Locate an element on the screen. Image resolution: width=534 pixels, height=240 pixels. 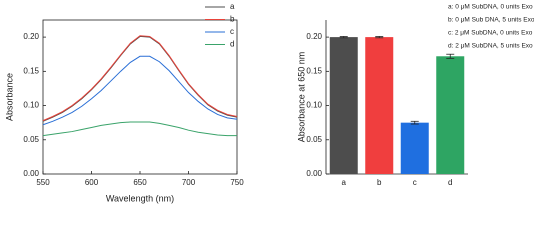
legend-label: c is located at coordinates (232, 31).